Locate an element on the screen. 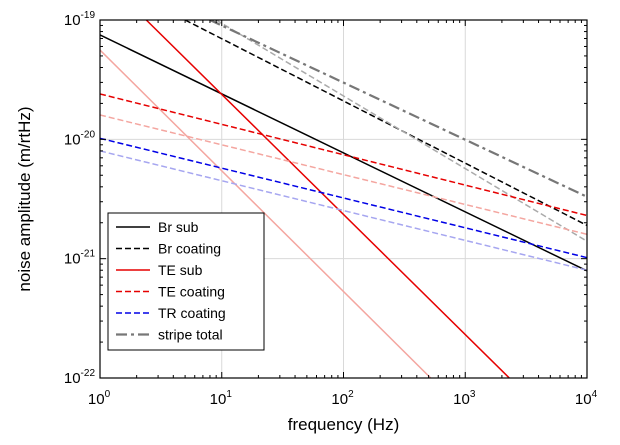  y-tick-exponent: -20 is located at coordinates (88, 134).